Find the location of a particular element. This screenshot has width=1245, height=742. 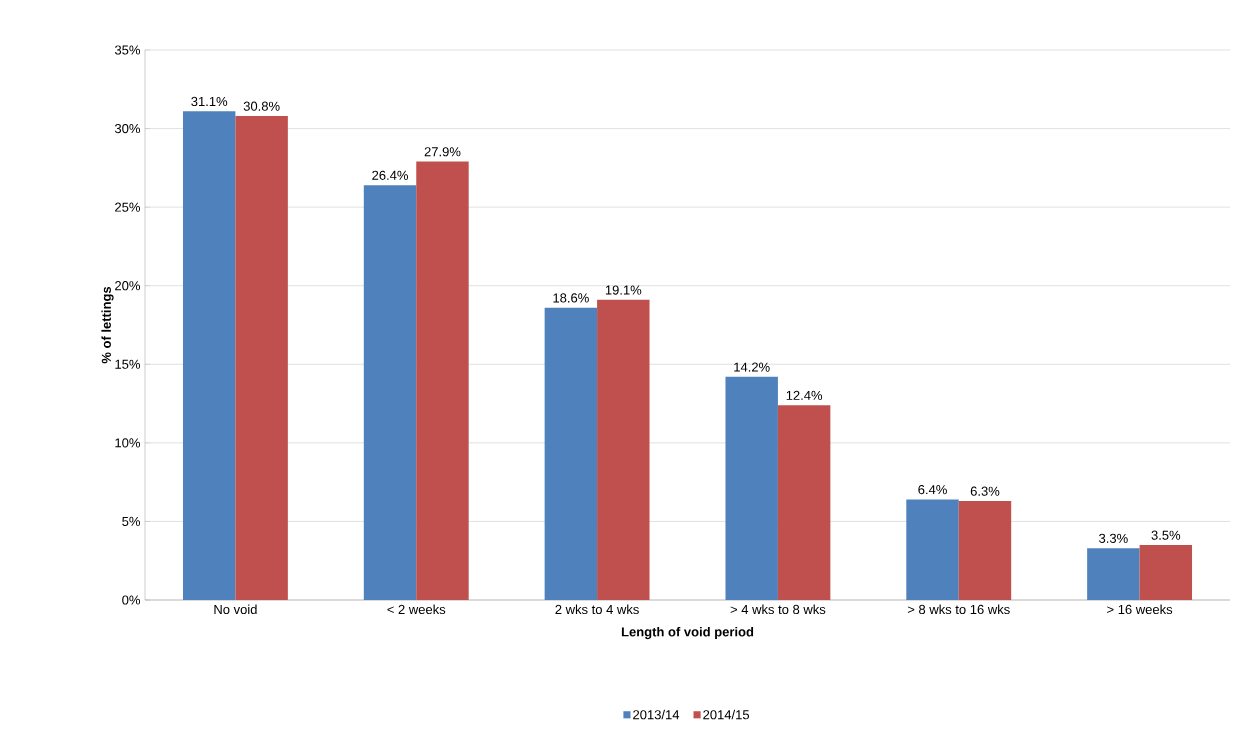

x-tick-label: No void is located at coordinates (235, 609).